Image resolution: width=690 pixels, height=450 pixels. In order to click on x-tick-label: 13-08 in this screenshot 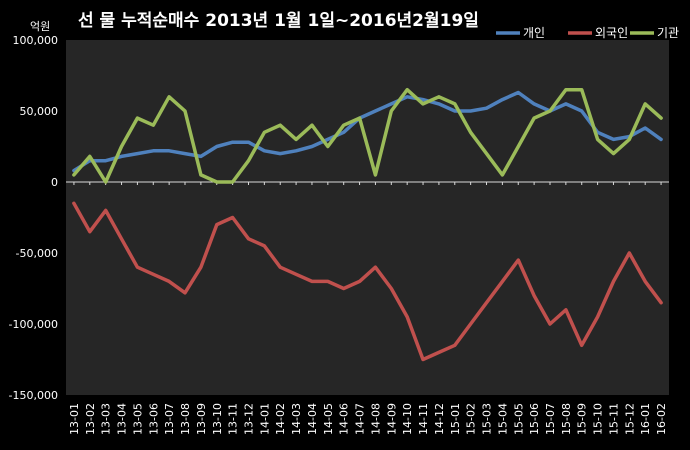, I will do `click(185, 419)`.